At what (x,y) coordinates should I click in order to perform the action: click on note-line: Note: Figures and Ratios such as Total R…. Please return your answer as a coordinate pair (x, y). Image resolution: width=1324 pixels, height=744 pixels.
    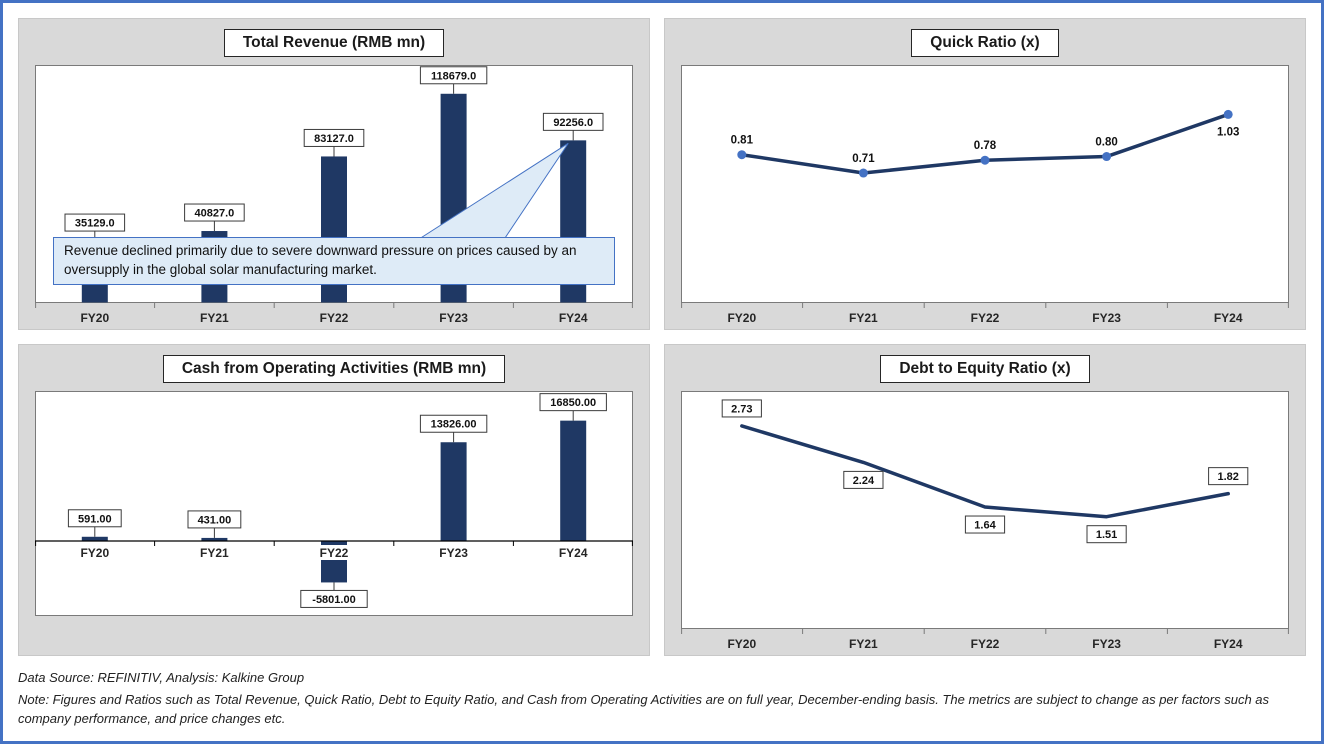
    Looking at the image, I should click on (644, 709).